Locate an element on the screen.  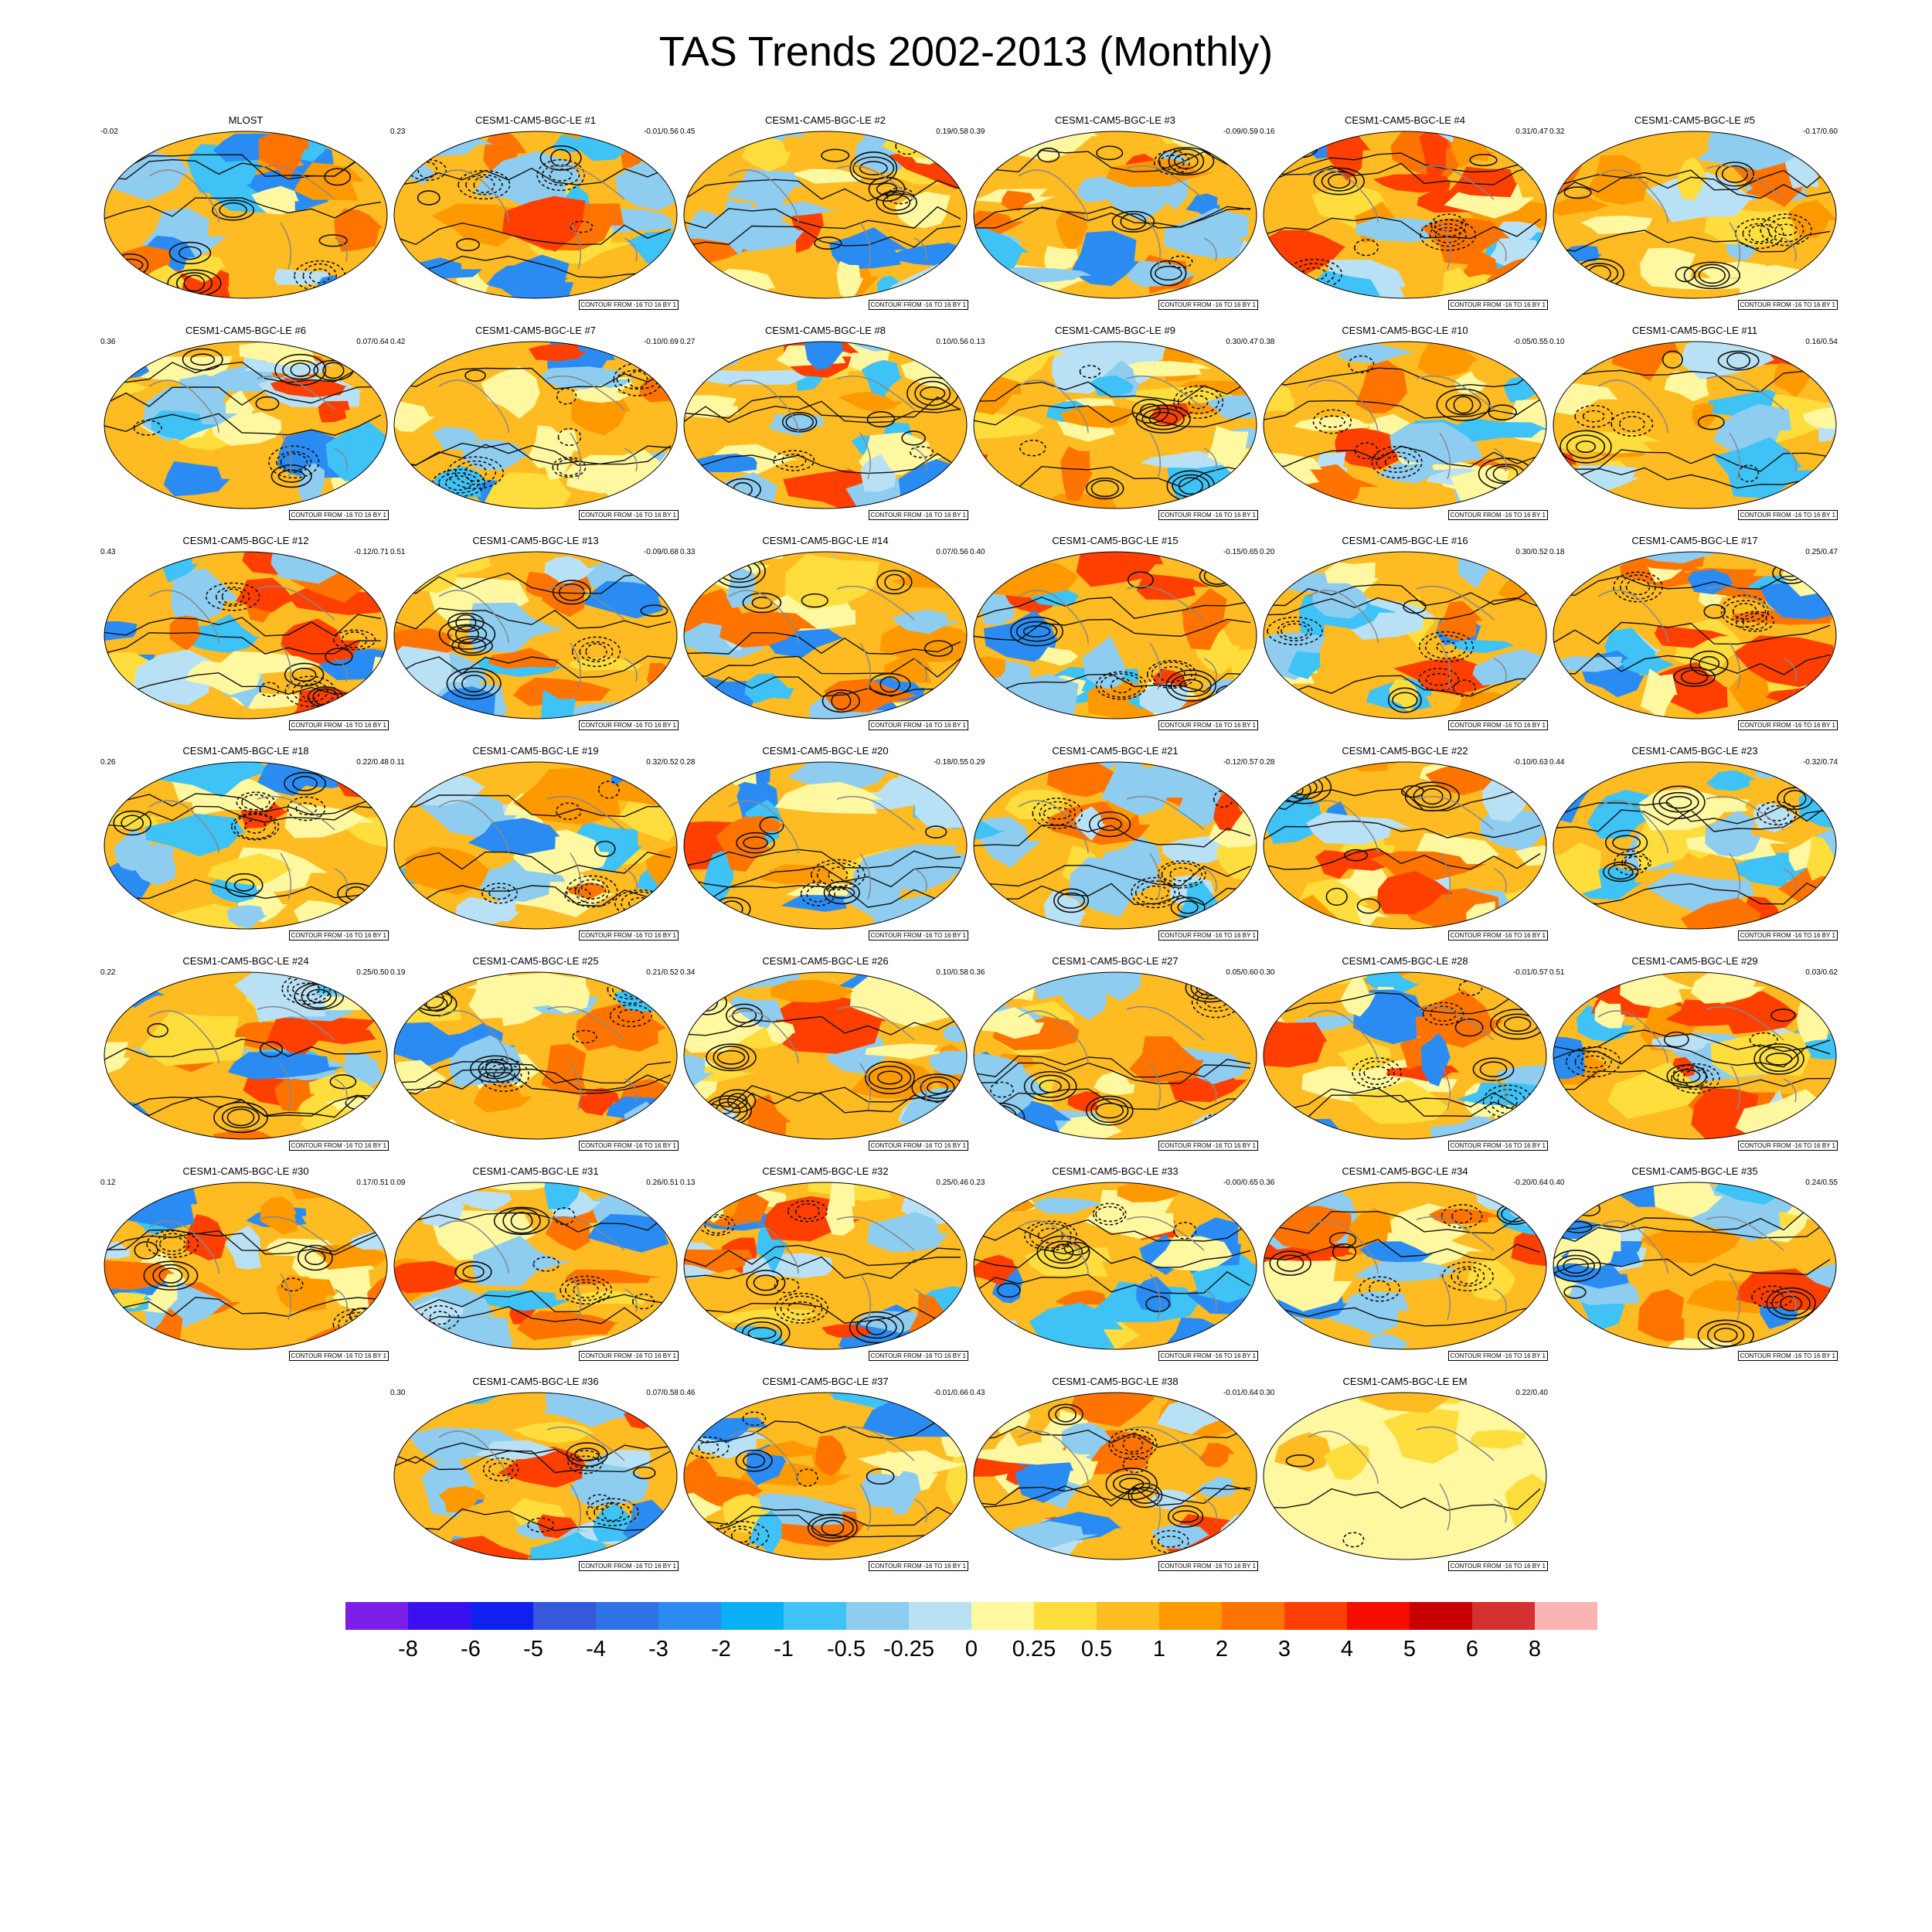
map-panel: MLOST -0.02 is located at coordinates (244, 211).